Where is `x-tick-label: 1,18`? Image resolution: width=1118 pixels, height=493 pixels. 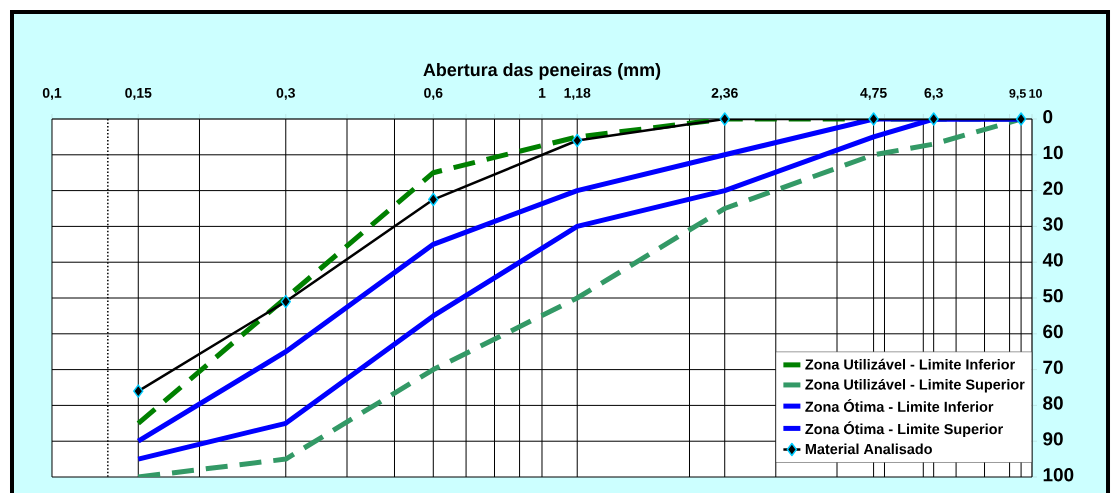 x-tick-label: 1,18 is located at coordinates (577, 93).